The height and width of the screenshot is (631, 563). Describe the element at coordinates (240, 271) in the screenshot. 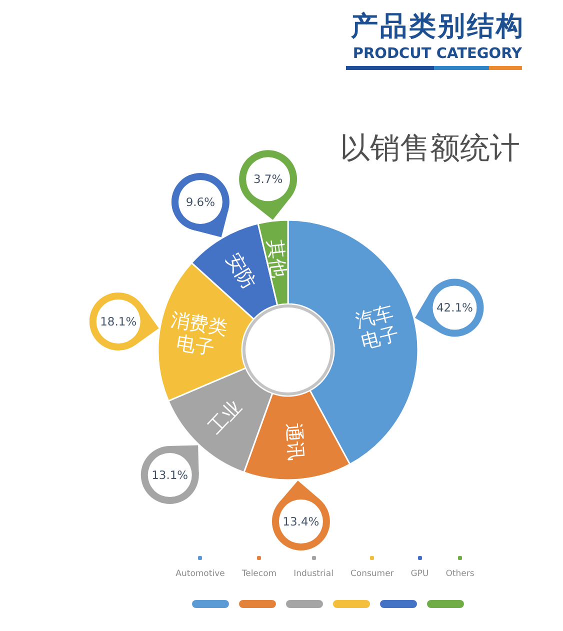

I see `text: 安防` at that location.